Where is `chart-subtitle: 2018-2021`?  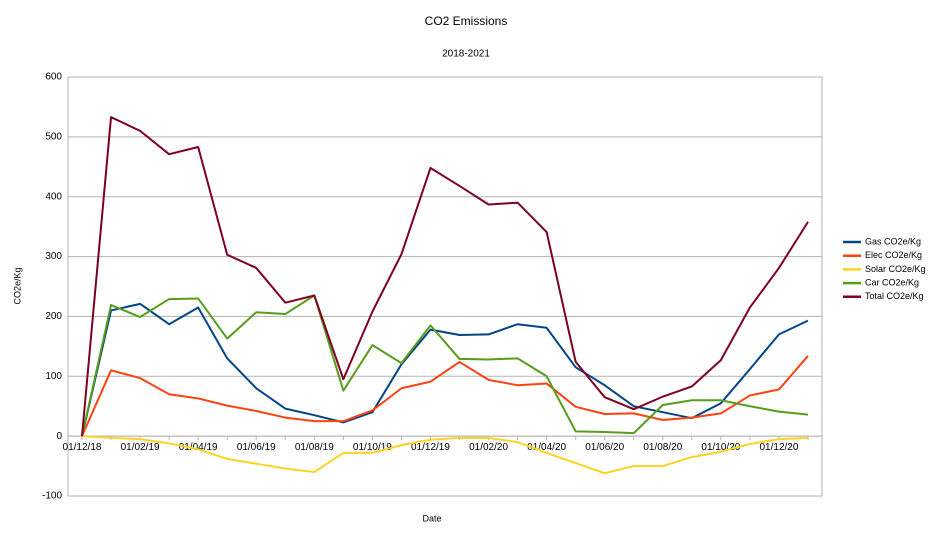
chart-subtitle: 2018-2021 is located at coordinates (466, 54).